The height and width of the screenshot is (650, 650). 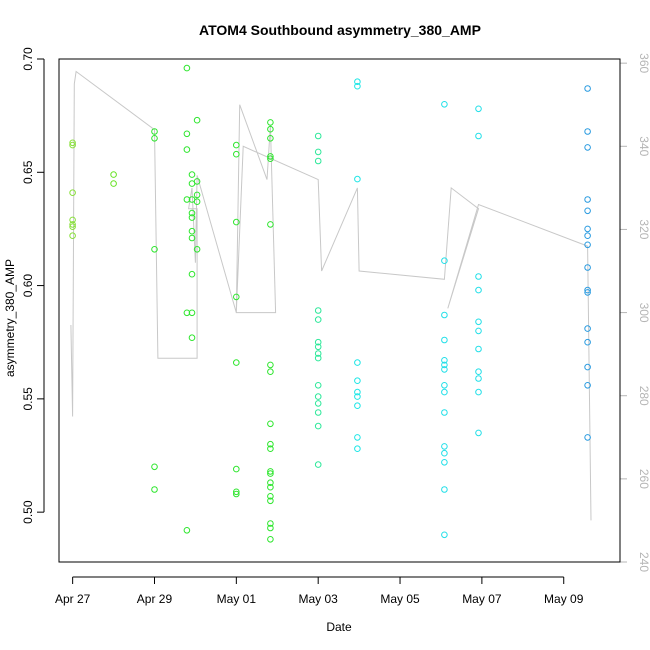 I want to click on right-tick-label: 240, so click(x=643, y=562).